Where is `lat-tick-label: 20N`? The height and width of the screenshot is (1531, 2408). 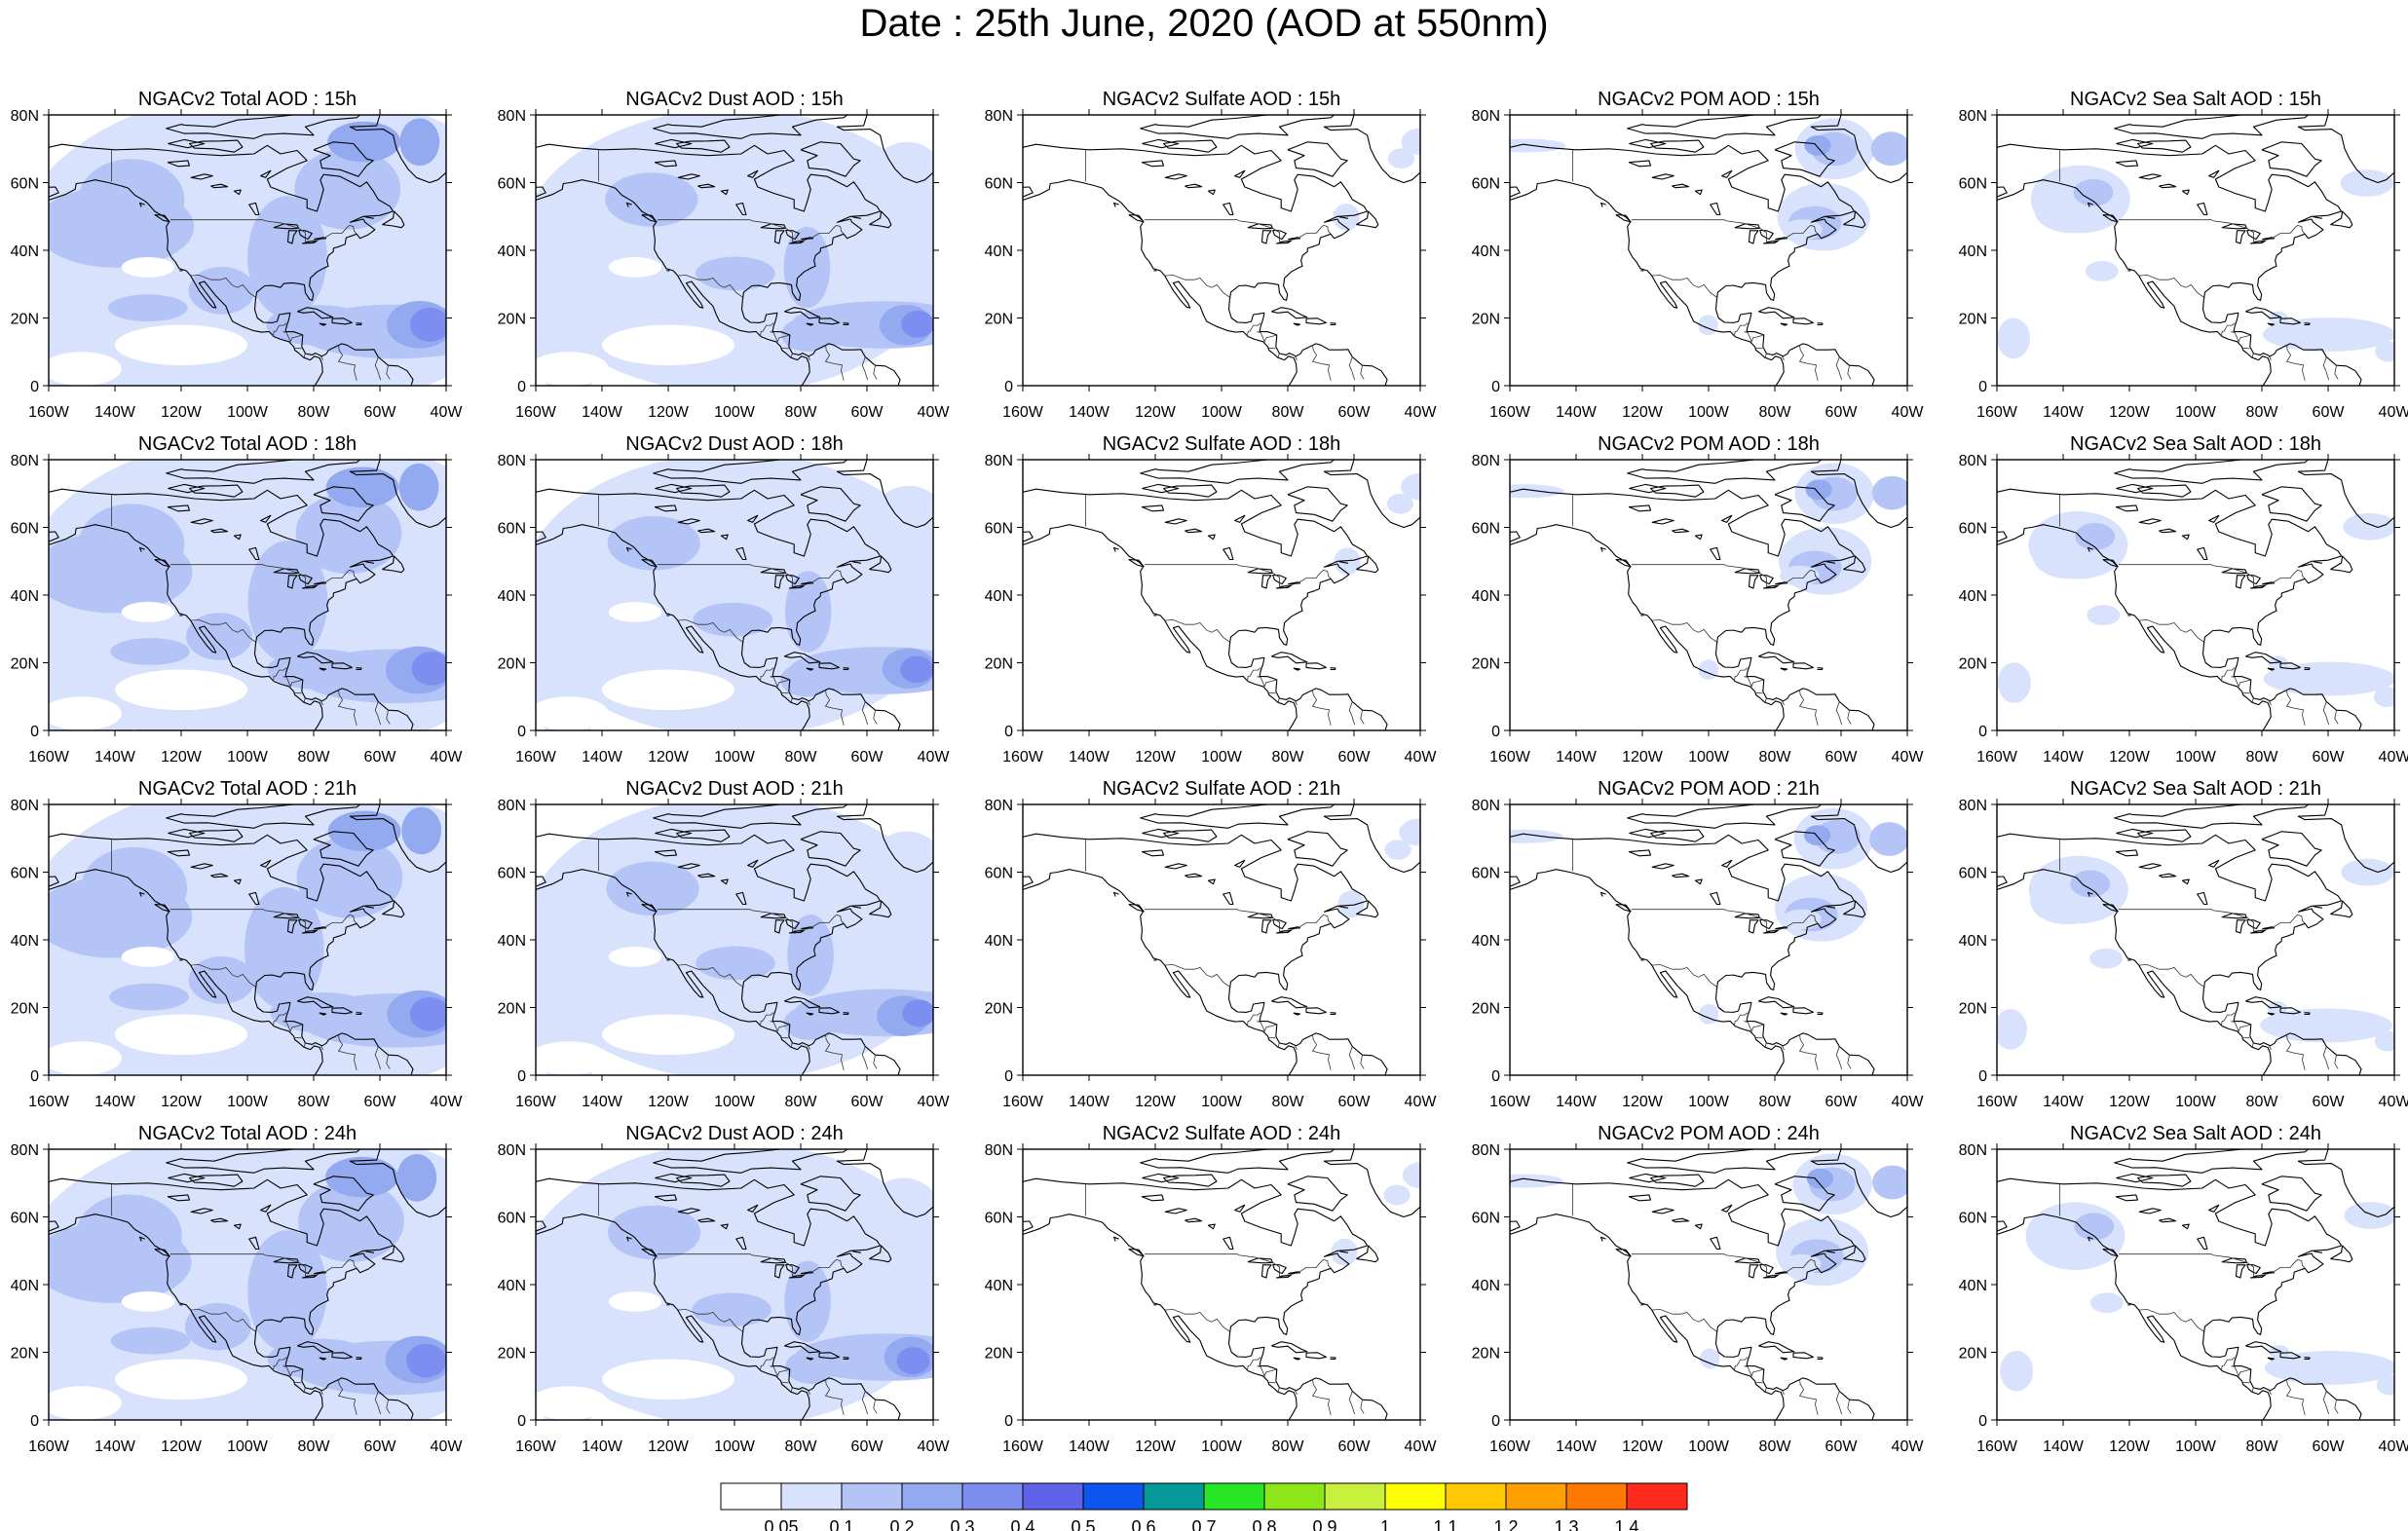
lat-tick-label: 20N is located at coordinates (512, 1354).